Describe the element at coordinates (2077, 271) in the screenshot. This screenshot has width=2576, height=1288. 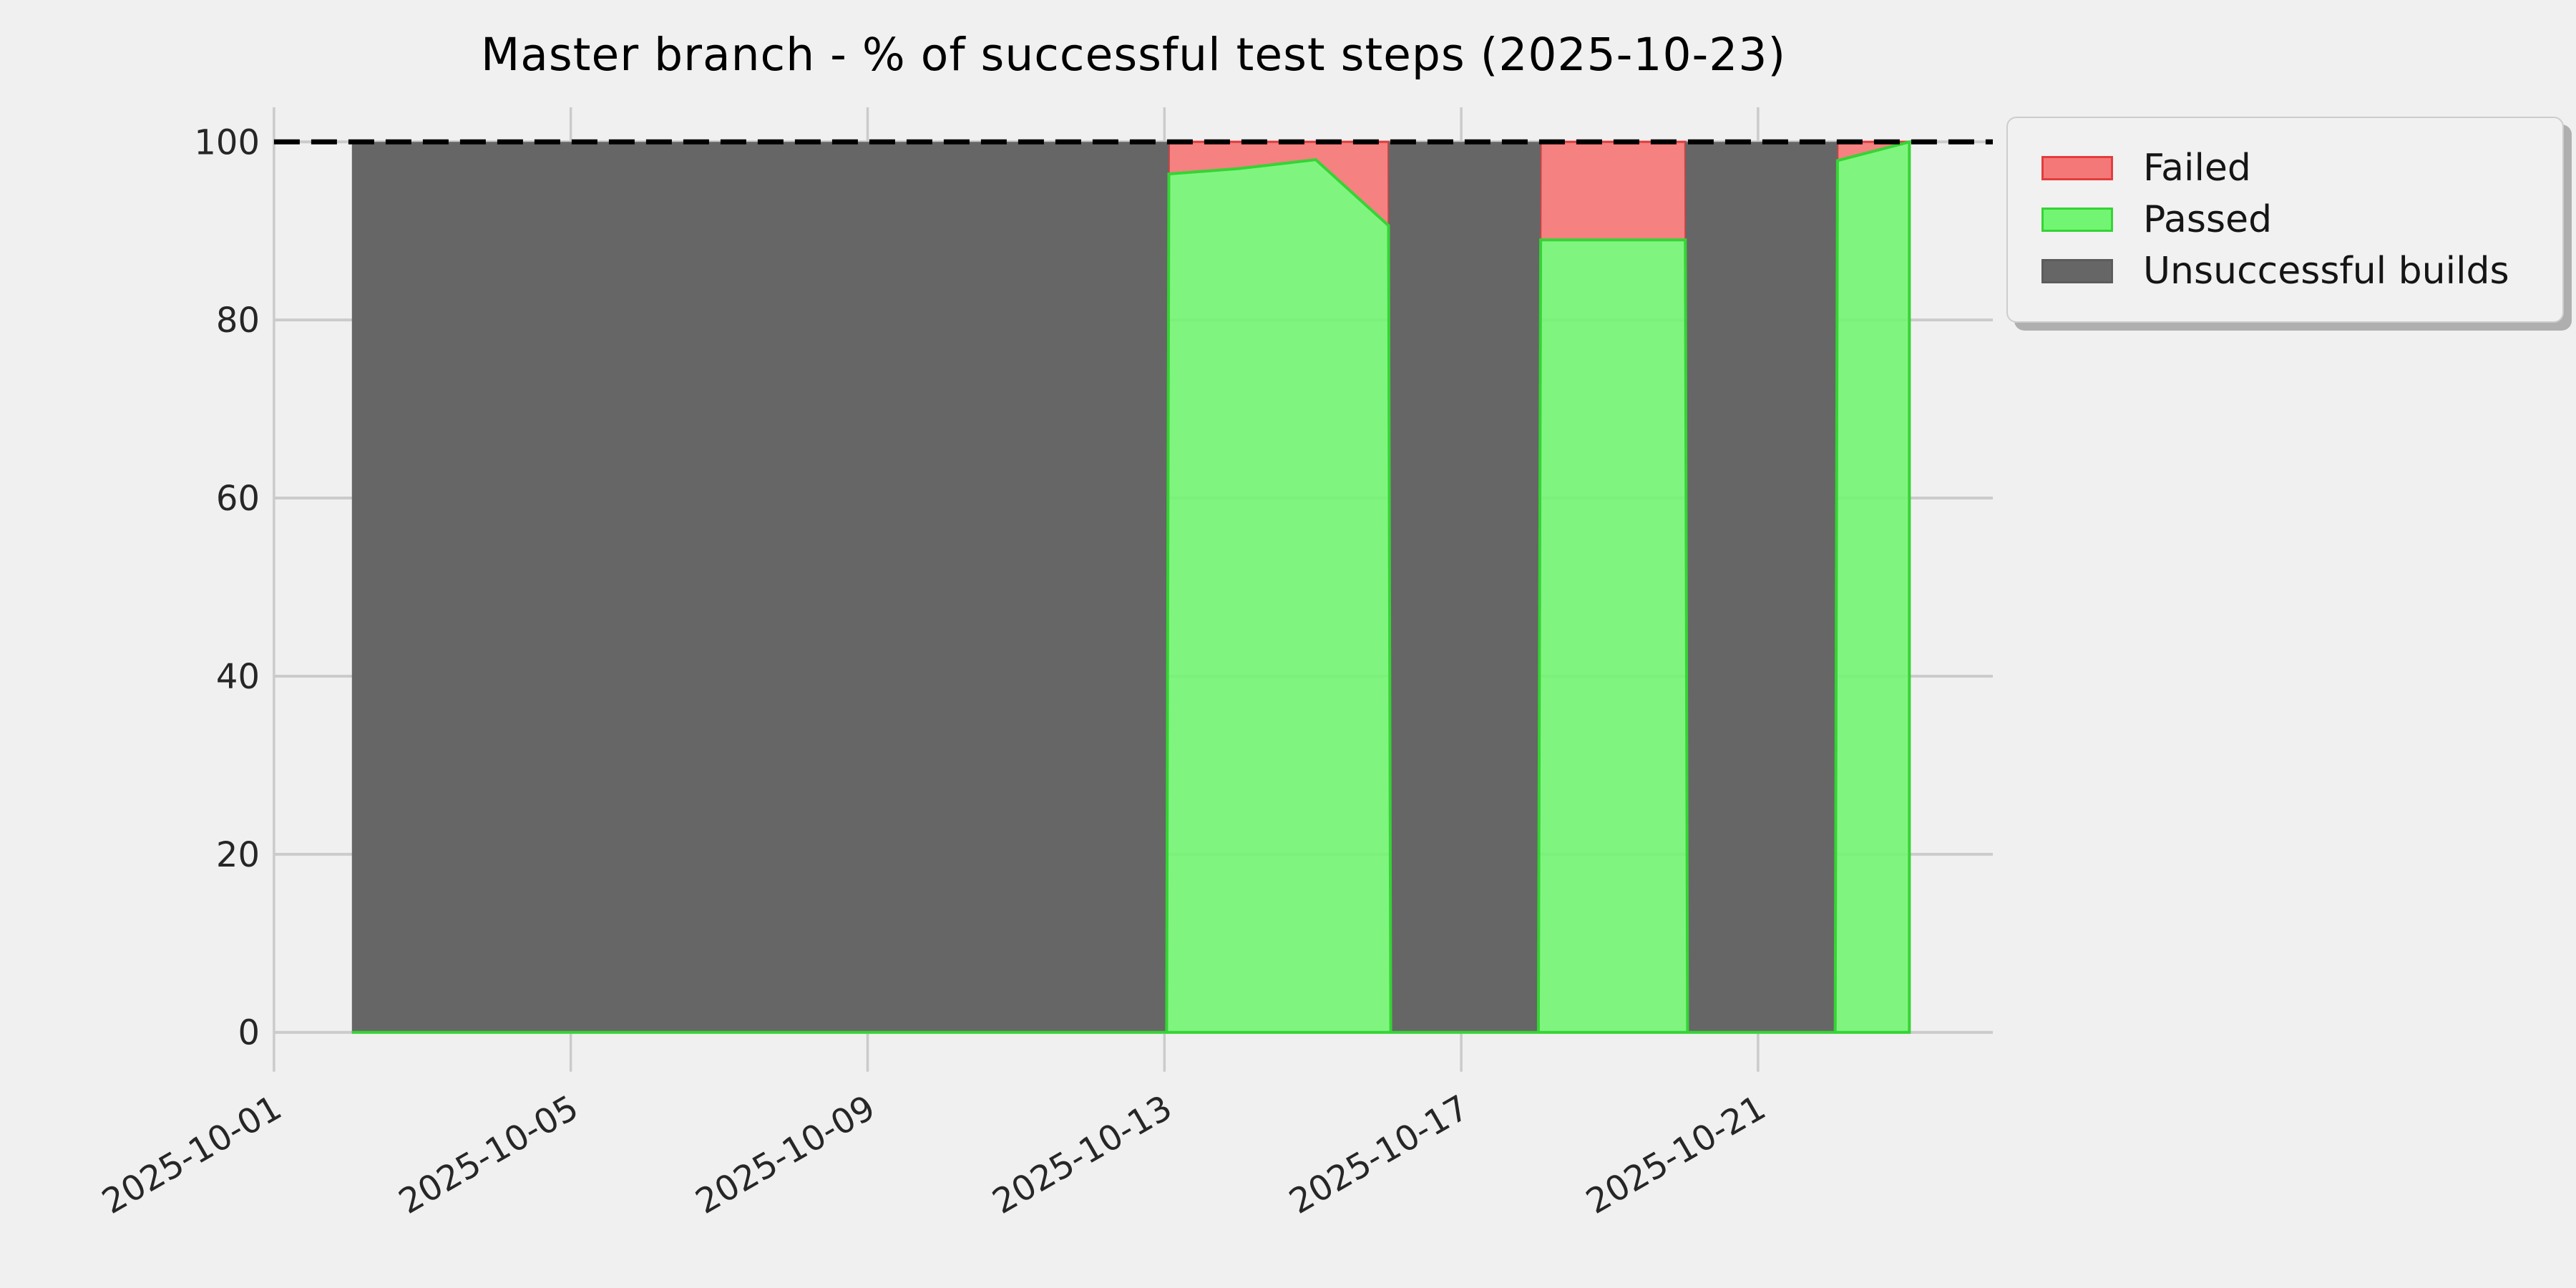
I see `legend-swatch-unsuccessful-builds` at that location.